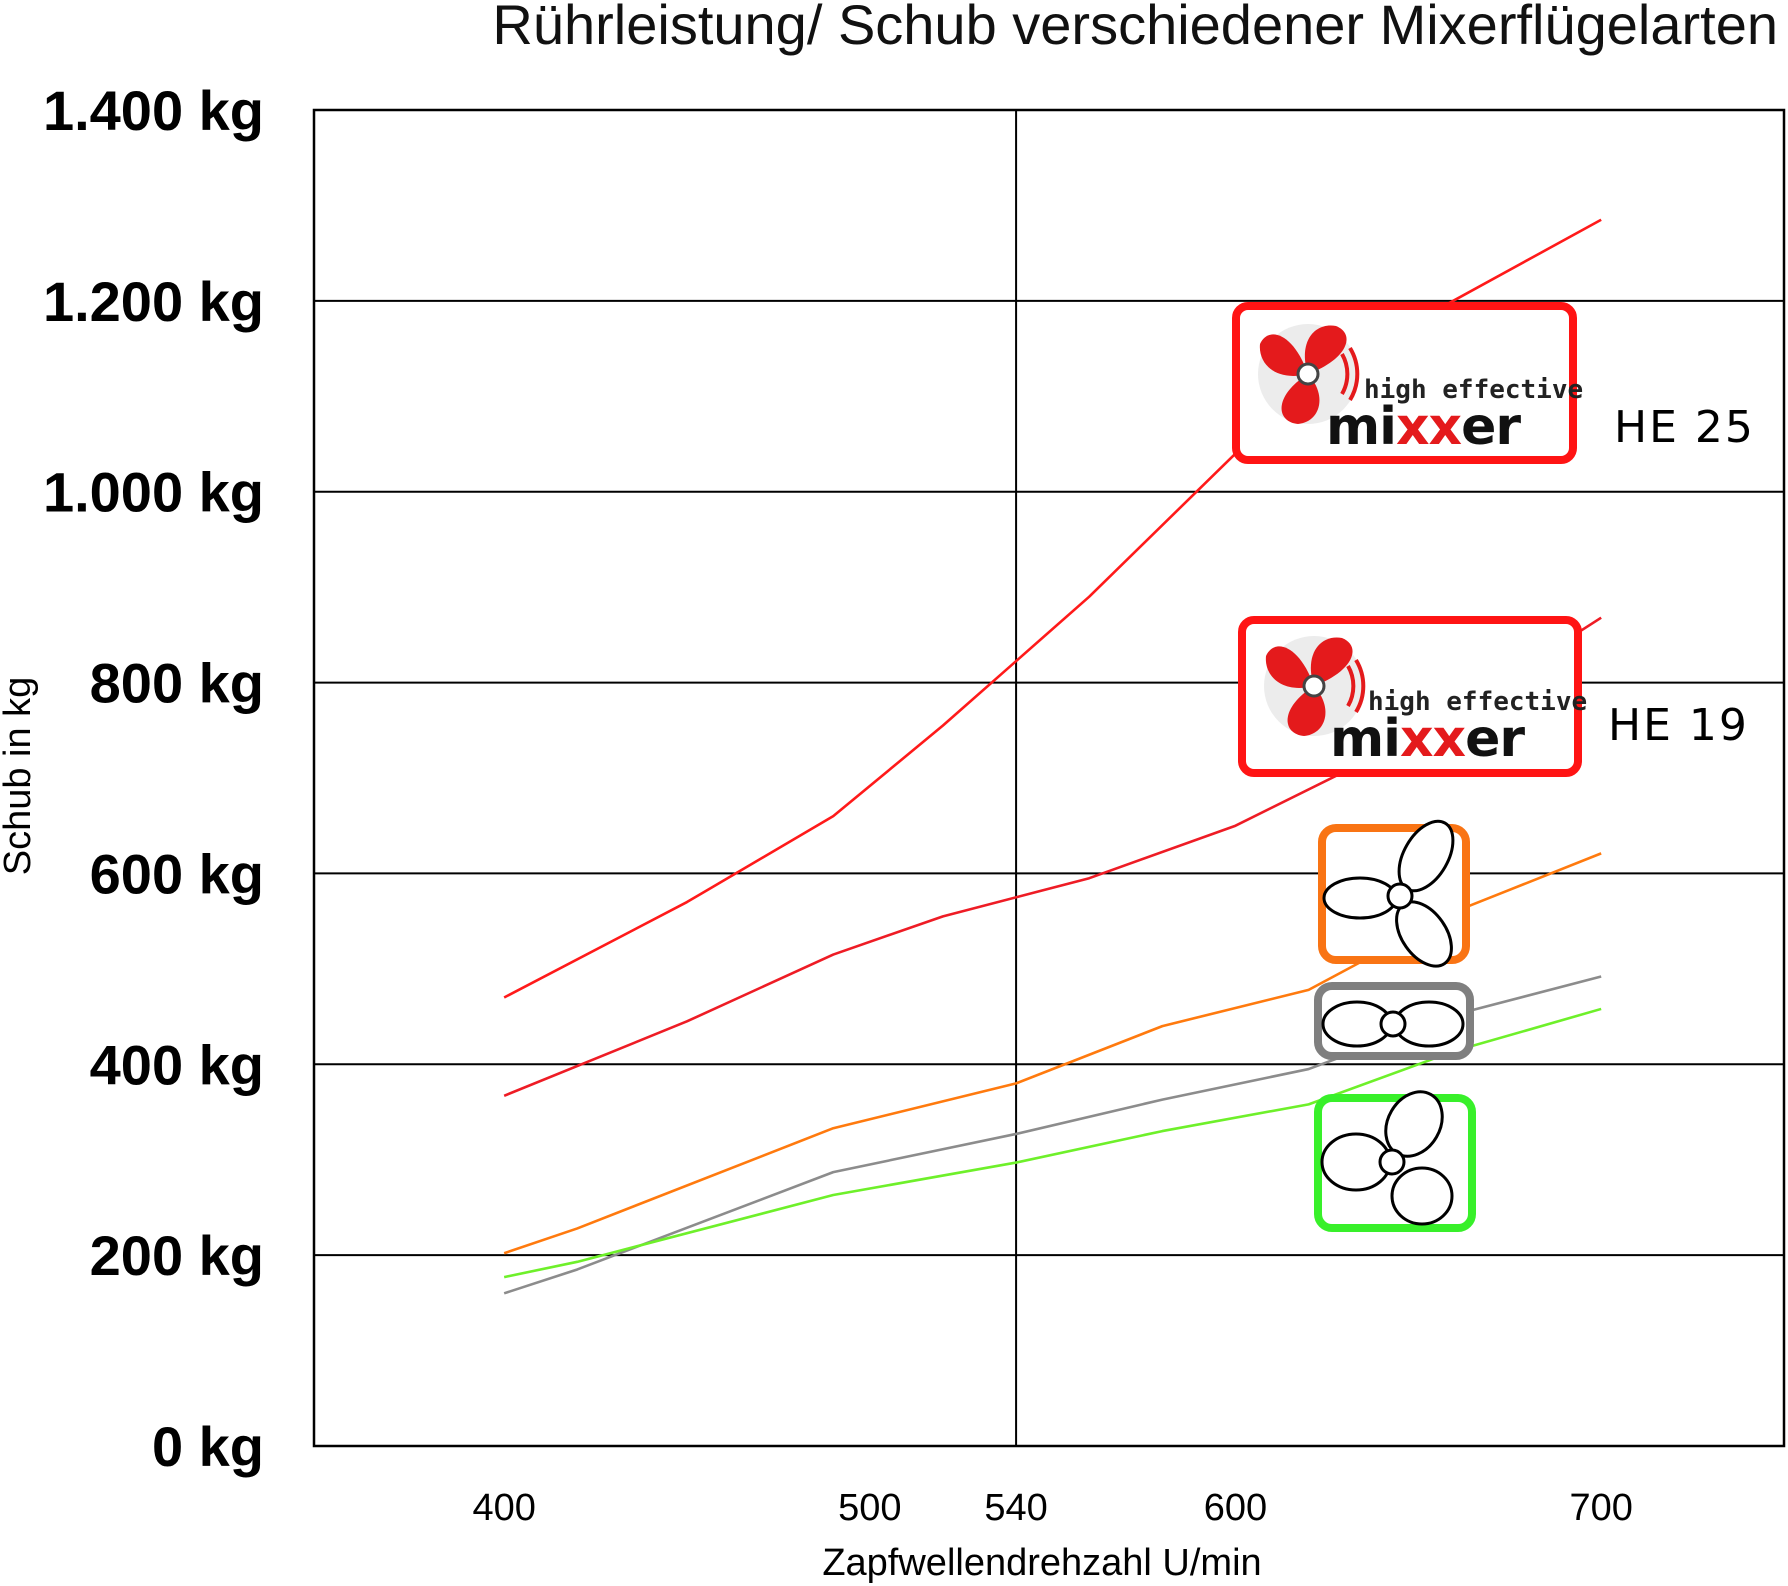  I want to click on y-tick-label: 600 kg, so click(177, 873).